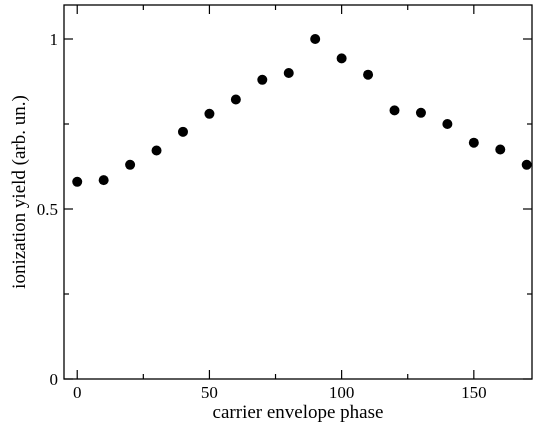 The image size is (538, 426). What do you see at coordinates (77, 392) in the screenshot?
I see `x-tick-label: 0` at bounding box center [77, 392].